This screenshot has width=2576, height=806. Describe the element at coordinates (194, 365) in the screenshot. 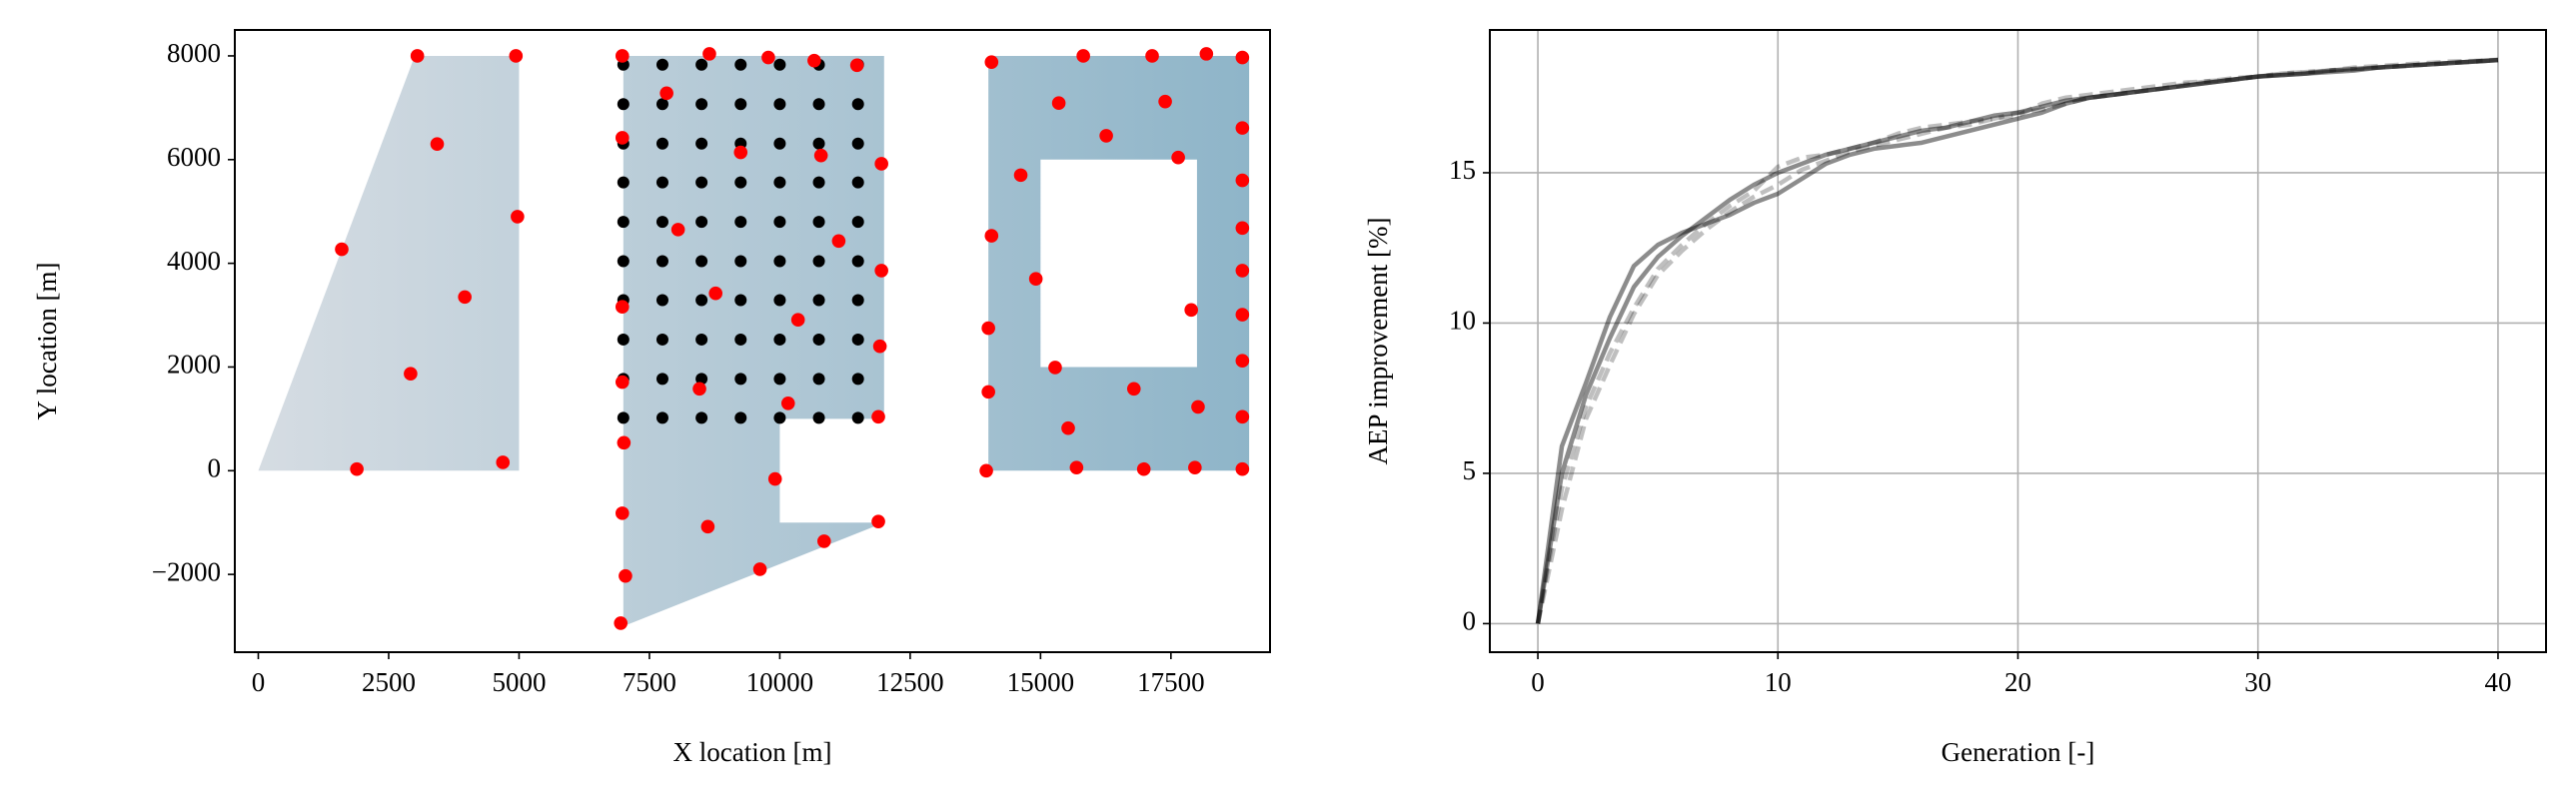

I see `y-tick-label: 2000` at that location.